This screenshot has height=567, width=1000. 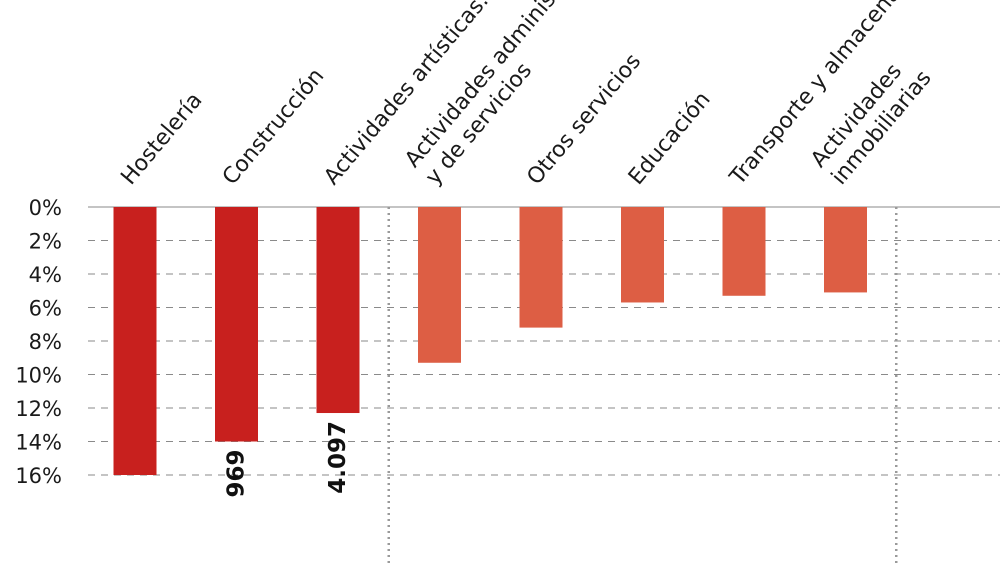 I want to click on y-axis-ticks: 0% 2% 4% 6% 8% 10% 12% 14% 16%, so click(x=38, y=342).